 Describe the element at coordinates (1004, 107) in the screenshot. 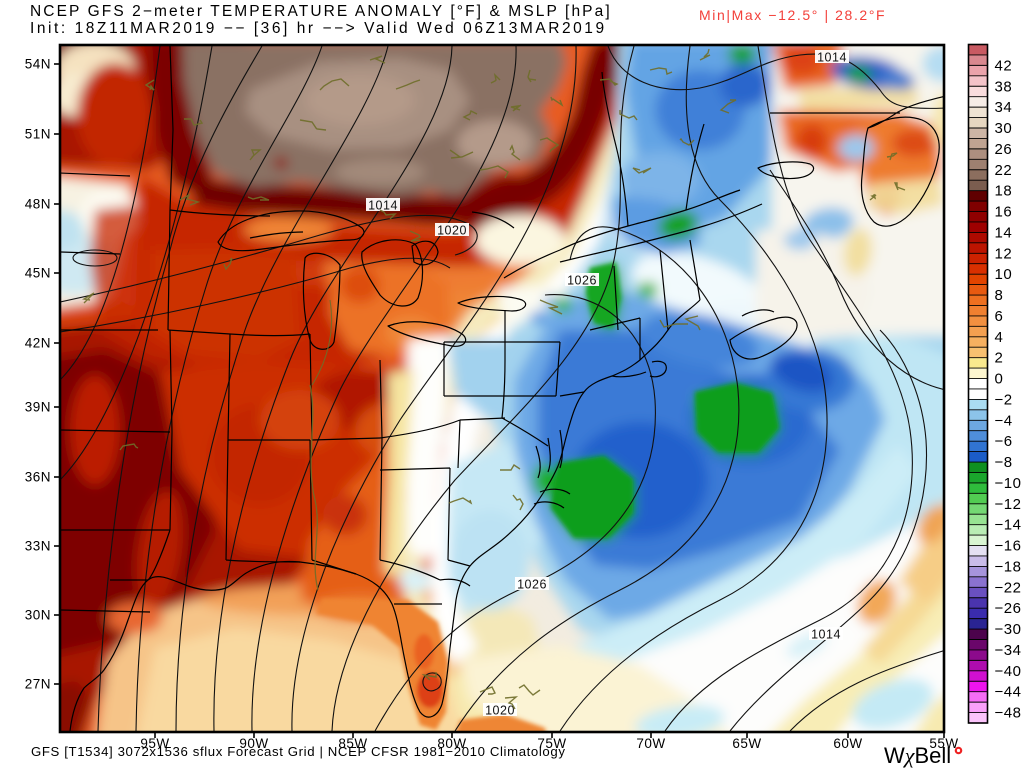

I see `svg-text: 34` at that location.